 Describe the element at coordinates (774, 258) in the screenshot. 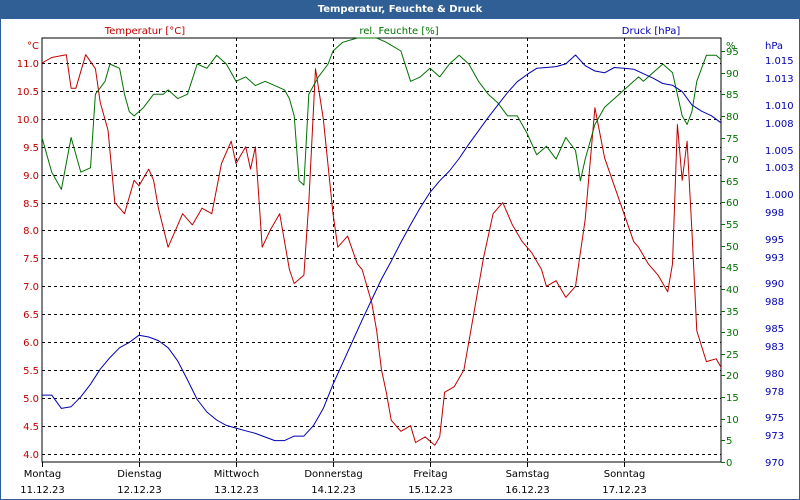

I see `pressure-tick-label: 993` at that location.